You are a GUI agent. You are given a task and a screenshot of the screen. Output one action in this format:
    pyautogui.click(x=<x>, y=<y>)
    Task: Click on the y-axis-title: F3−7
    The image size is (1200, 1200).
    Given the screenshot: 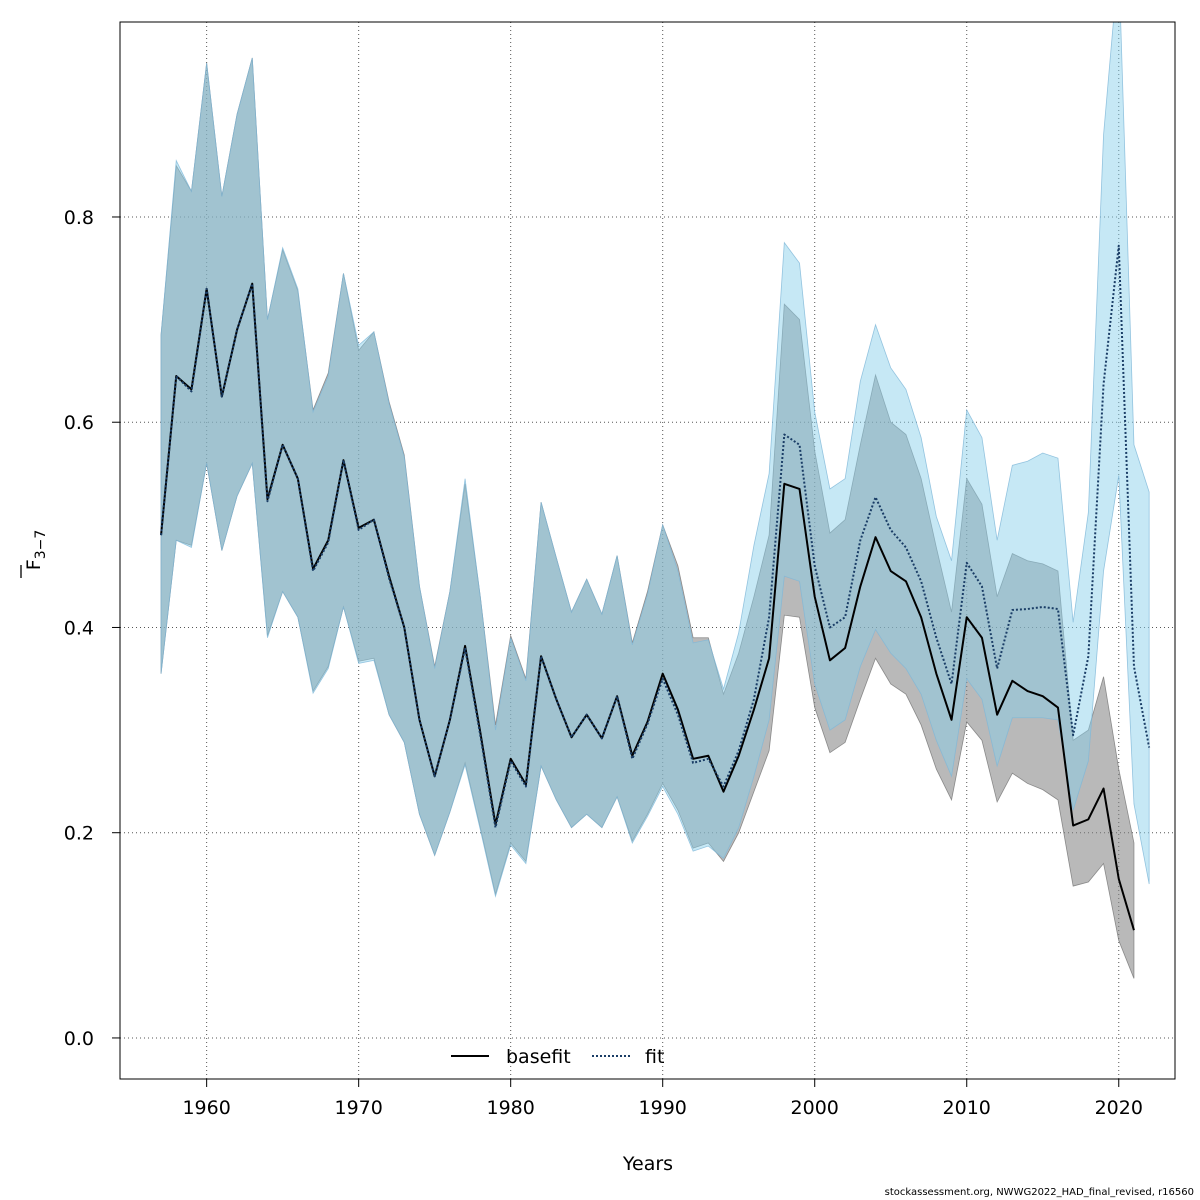 What is the action you would take?
    pyautogui.click(x=34, y=554)
    